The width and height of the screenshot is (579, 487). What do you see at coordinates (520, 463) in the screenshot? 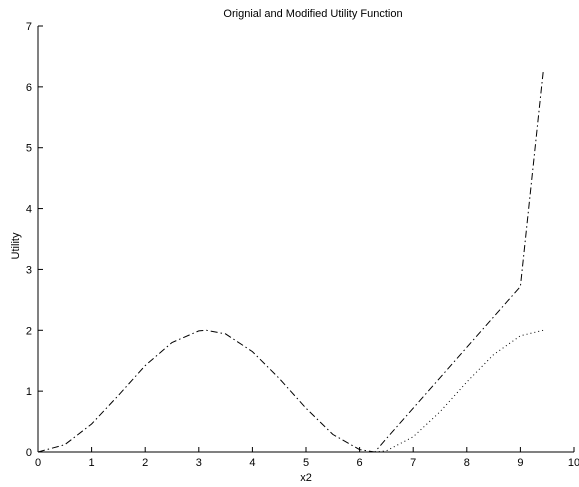
I see `x-tick-label: 9` at bounding box center [520, 463].